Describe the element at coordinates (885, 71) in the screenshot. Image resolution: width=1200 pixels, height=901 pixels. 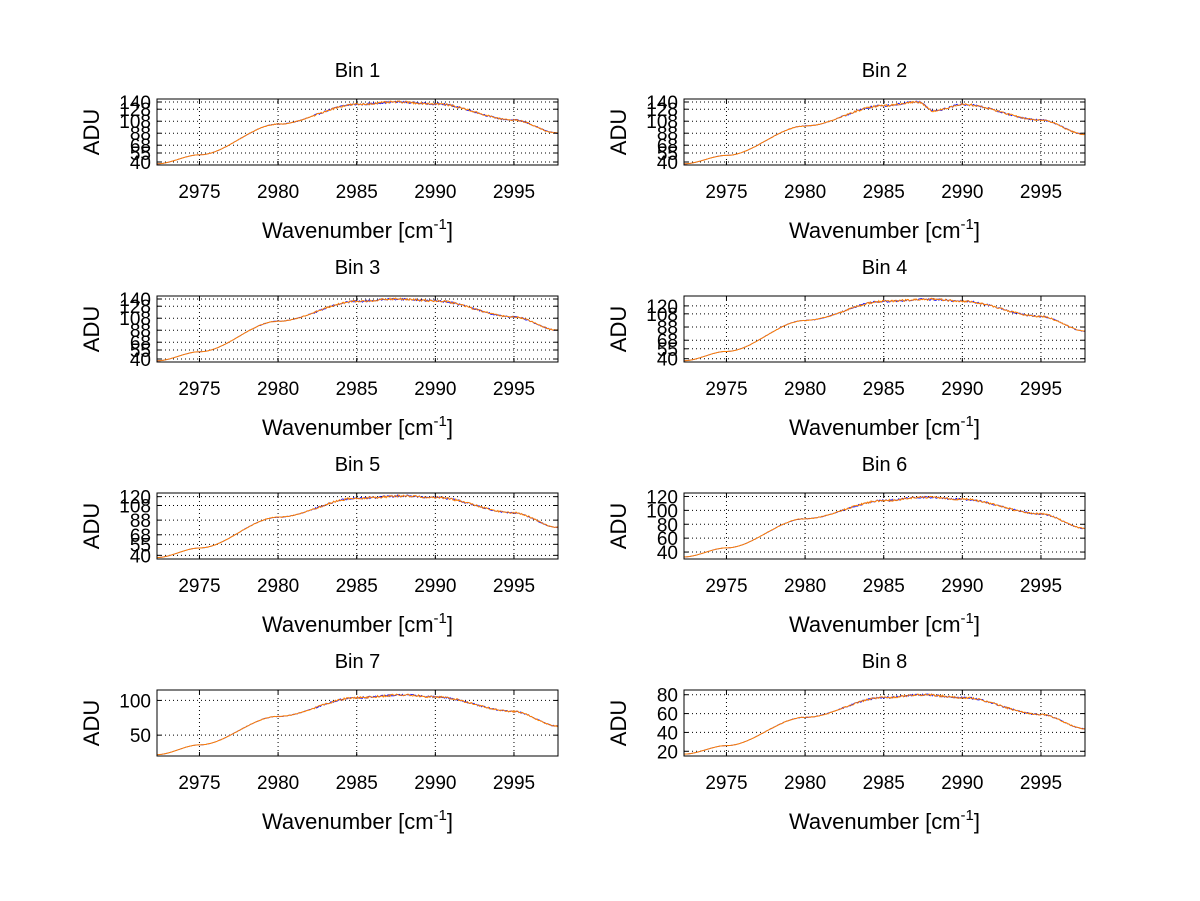
I see `subplot-title: Bin 2` at that location.